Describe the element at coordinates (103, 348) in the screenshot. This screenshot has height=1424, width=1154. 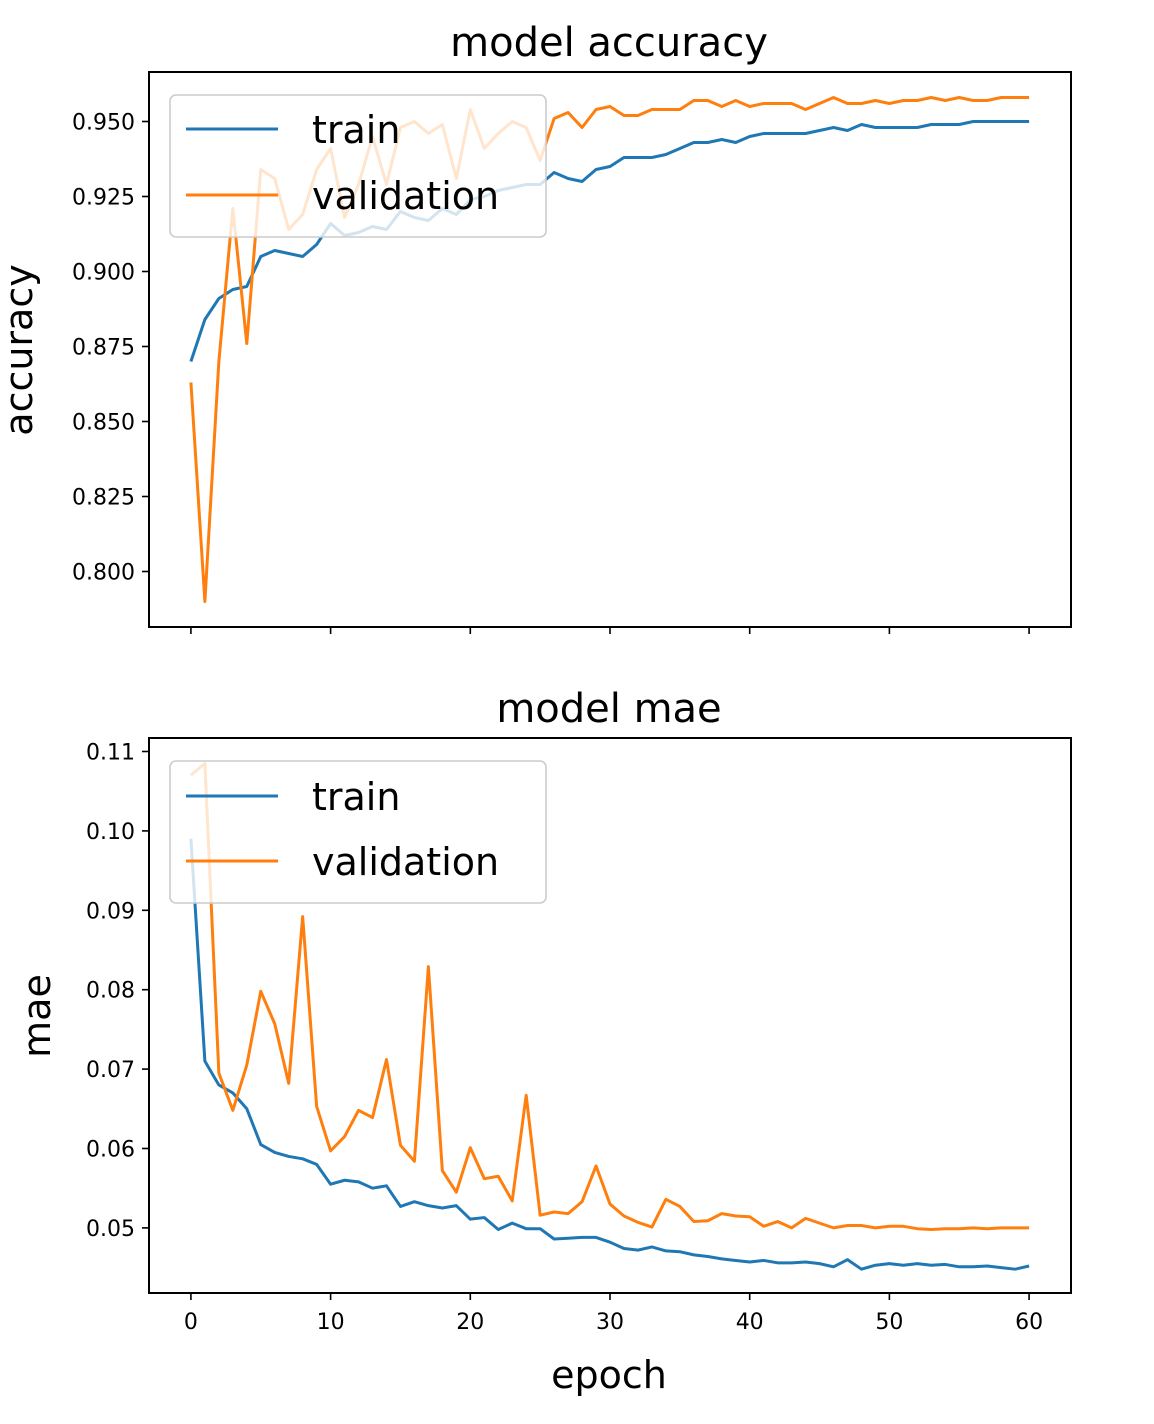
I see `accuracy-y-tick-label: 0.875` at that location.